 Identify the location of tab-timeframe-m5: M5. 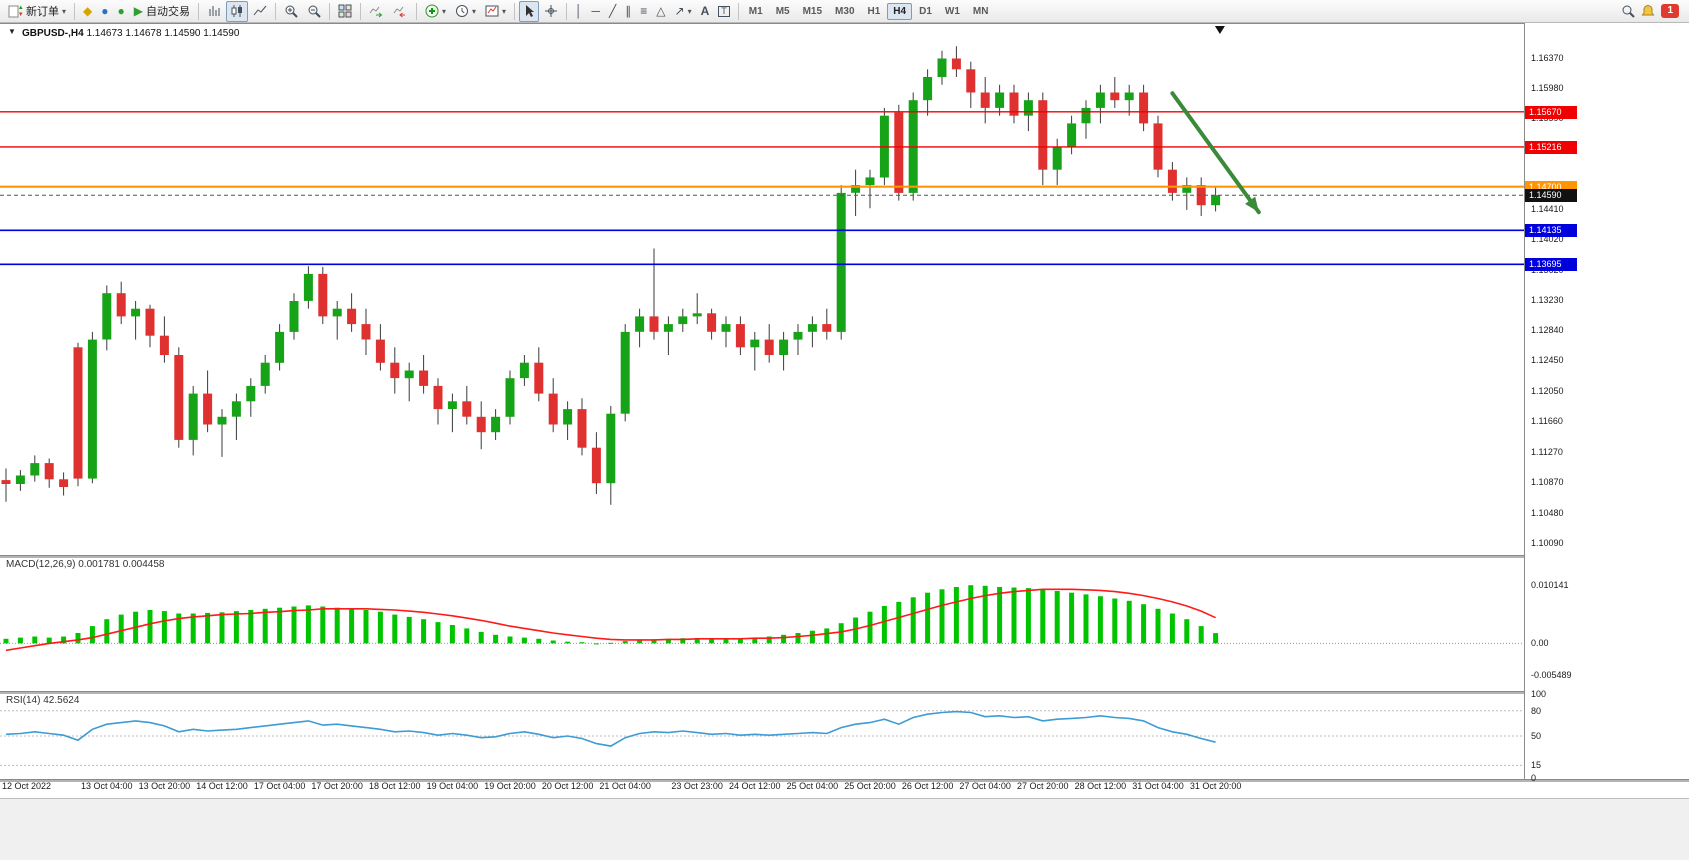
(782, 11).